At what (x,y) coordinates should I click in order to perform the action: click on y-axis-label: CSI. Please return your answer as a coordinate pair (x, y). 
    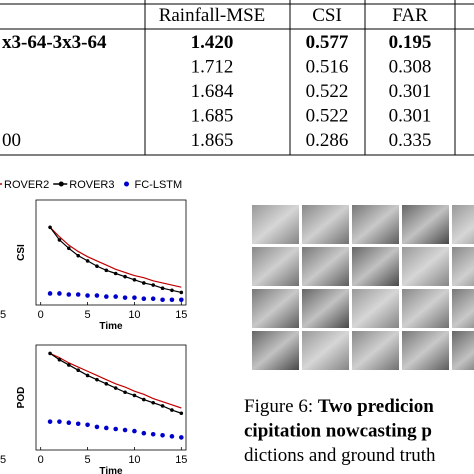
    Looking at the image, I should click on (21, 252).